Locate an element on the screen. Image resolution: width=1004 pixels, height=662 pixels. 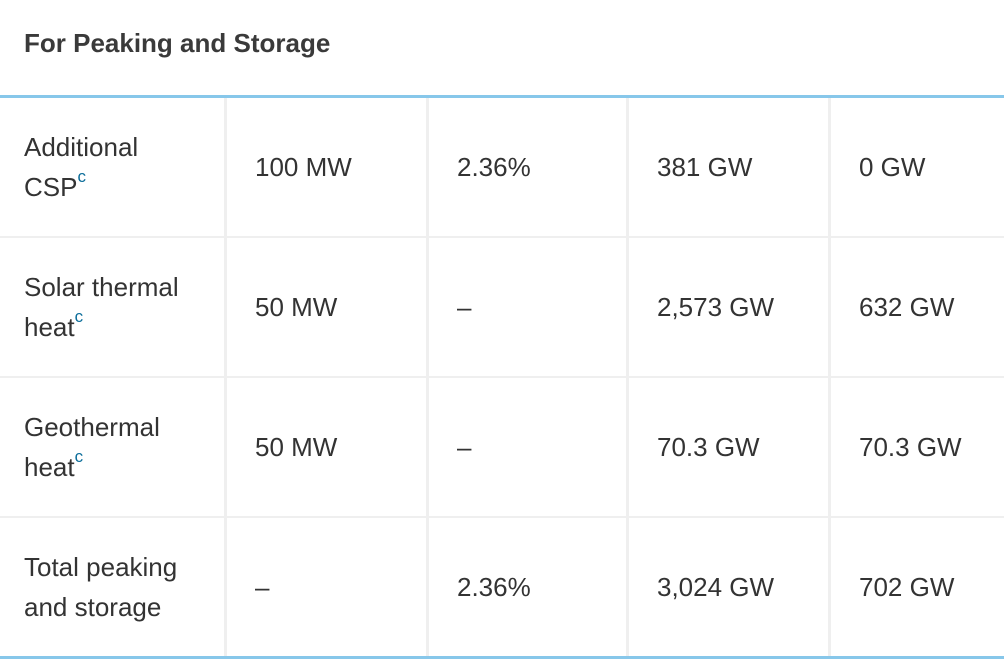
row-header-cell: Total peaking and storage is located at coordinates (112, 587).